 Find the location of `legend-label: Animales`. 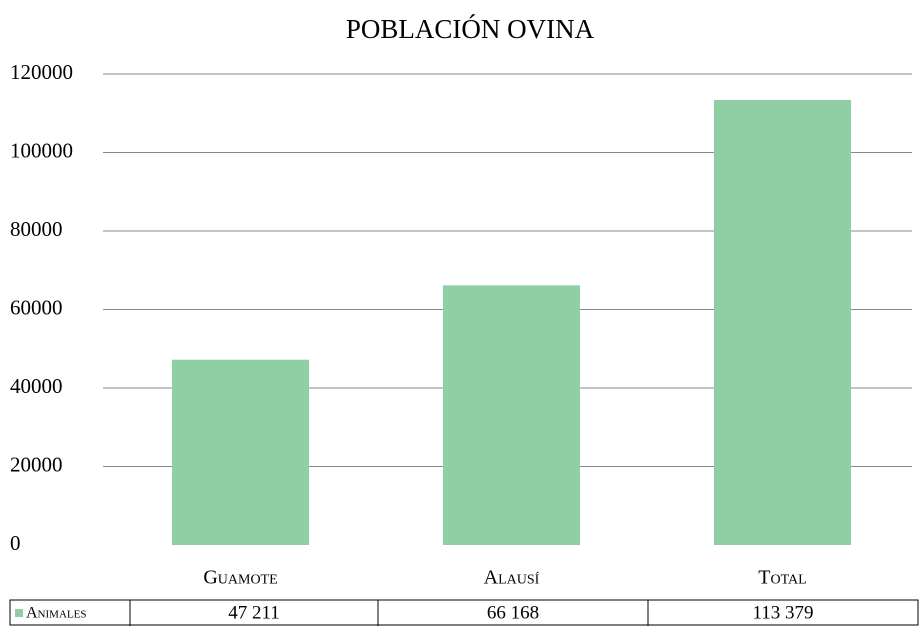

legend-label: Animales is located at coordinates (56, 613).